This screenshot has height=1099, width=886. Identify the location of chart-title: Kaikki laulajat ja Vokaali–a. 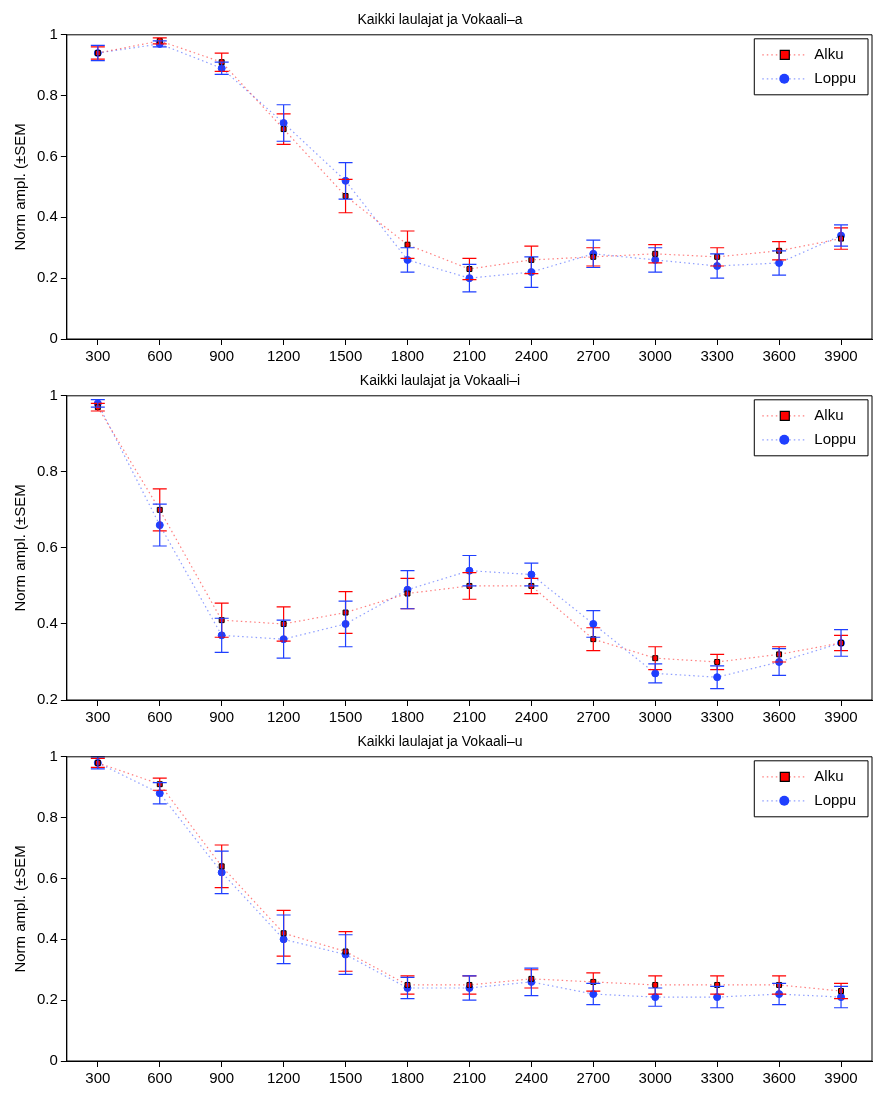
(440, 19).